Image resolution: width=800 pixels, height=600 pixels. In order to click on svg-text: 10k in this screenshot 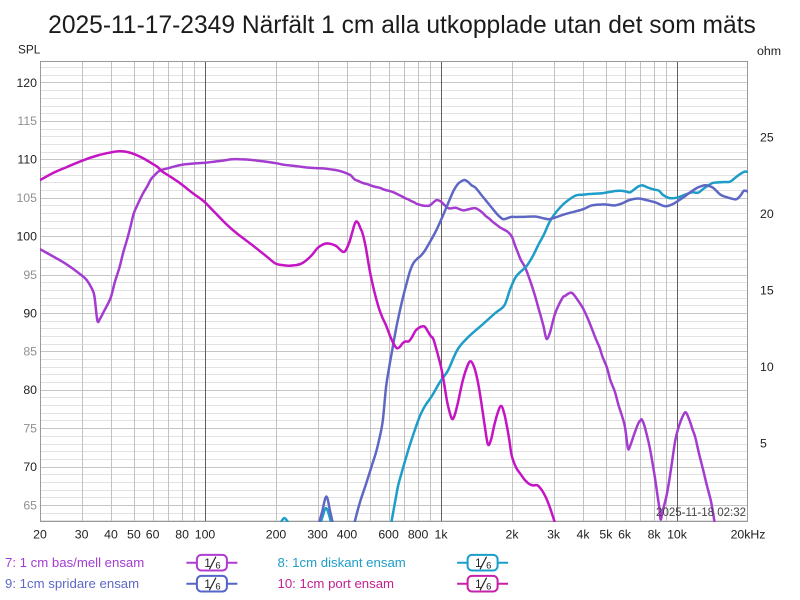, I will do `click(677, 535)`.